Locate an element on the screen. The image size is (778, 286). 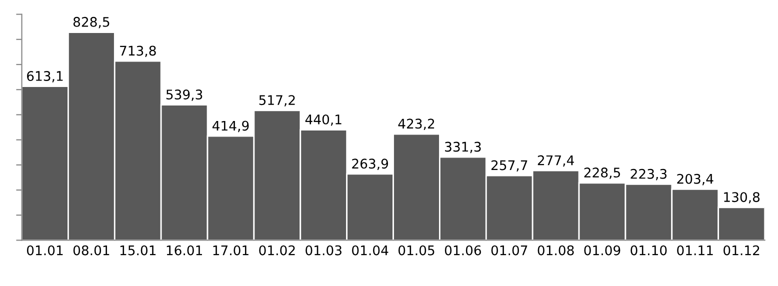
data-label: 223,3 is located at coordinates (648, 174).